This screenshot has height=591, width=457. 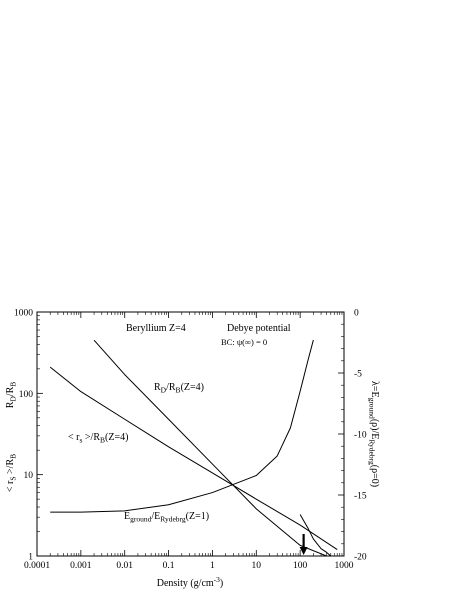 What do you see at coordinates (169, 566) in the screenshot?
I see `x-tick-label: 0.1` at bounding box center [169, 566].